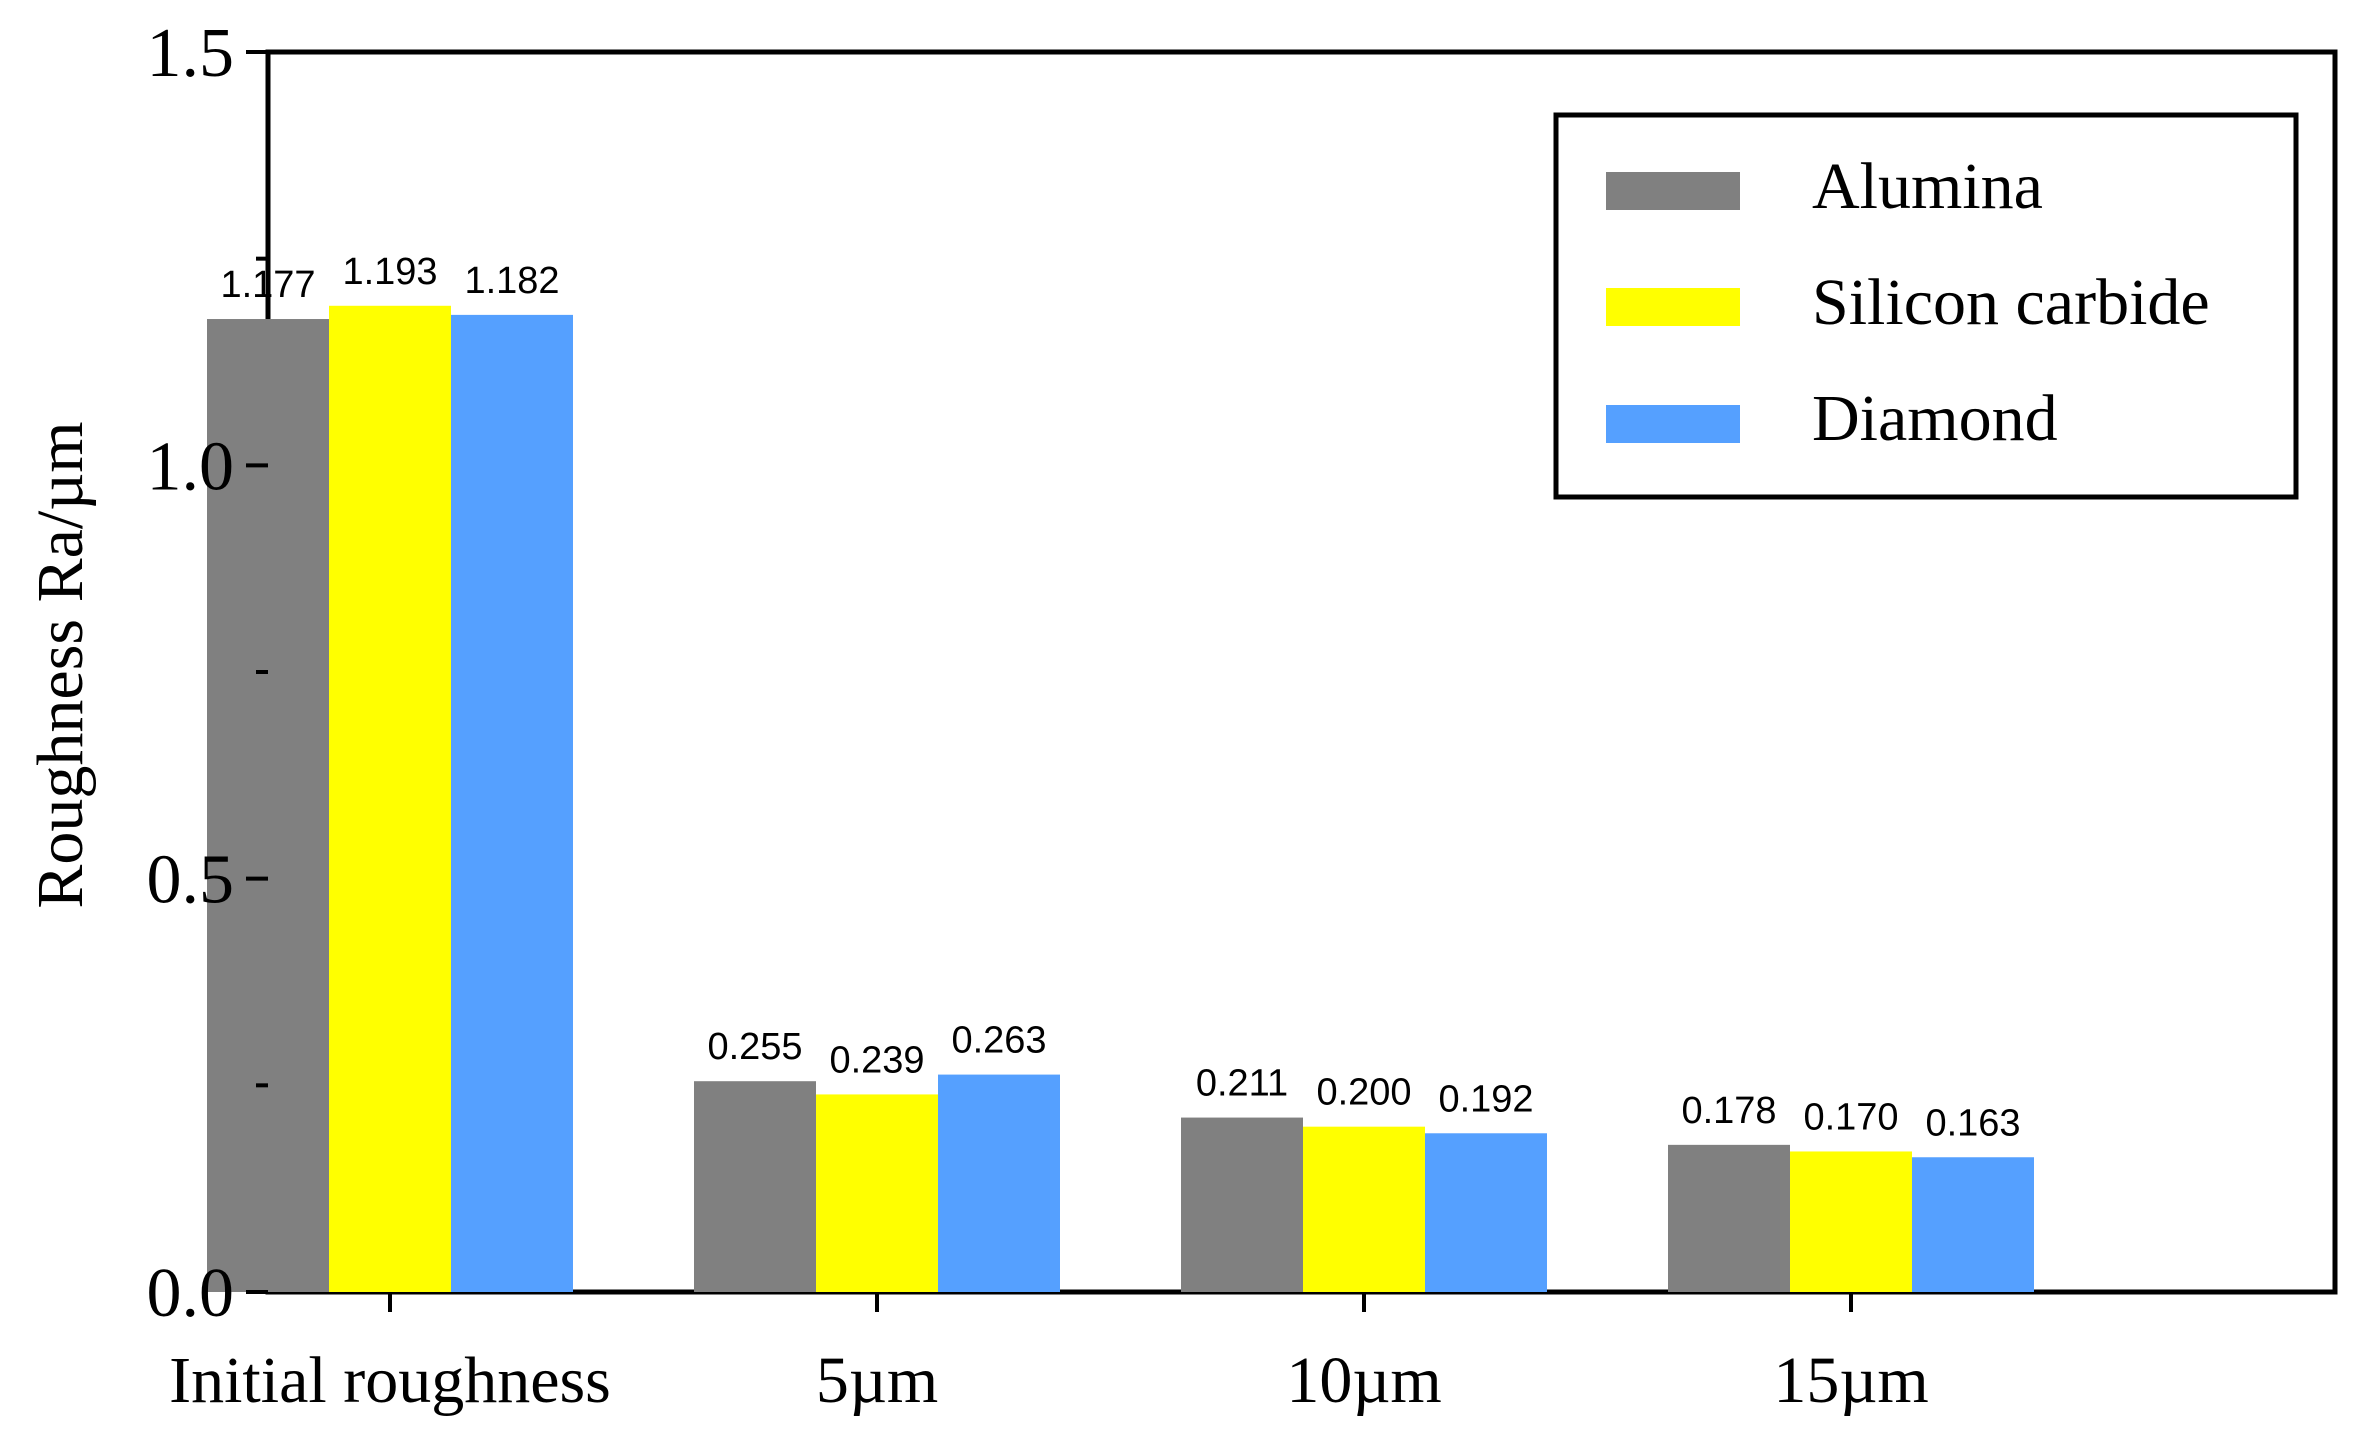 This screenshot has height=1444, width=2357. What do you see at coordinates (1850, 1117) in the screenshot?
I see `bar-label-silicon-carbide-15-m: 0.170` at bounding box center [1850, 1117].